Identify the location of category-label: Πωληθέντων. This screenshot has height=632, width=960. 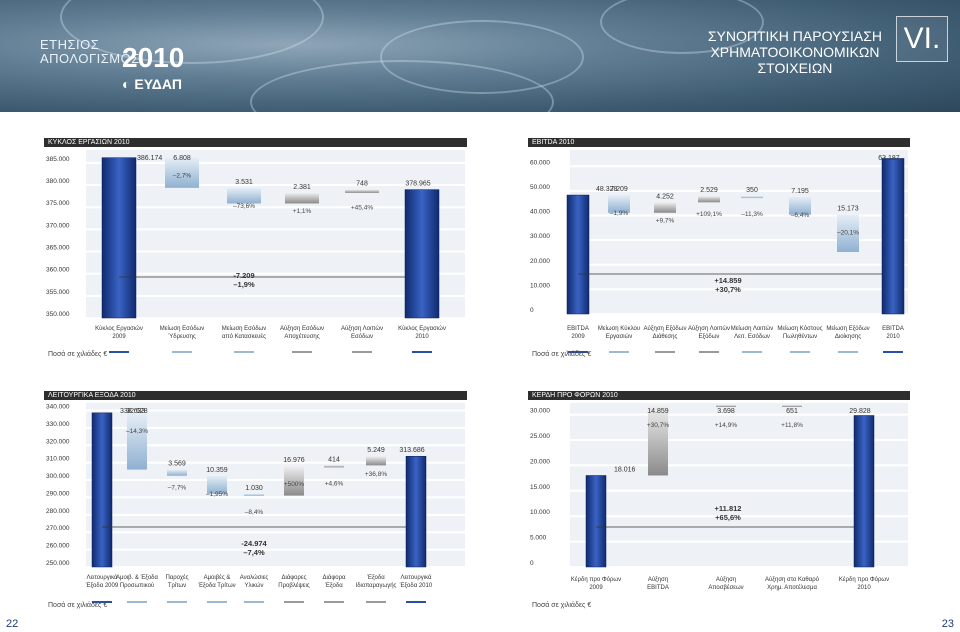
(800, 336).